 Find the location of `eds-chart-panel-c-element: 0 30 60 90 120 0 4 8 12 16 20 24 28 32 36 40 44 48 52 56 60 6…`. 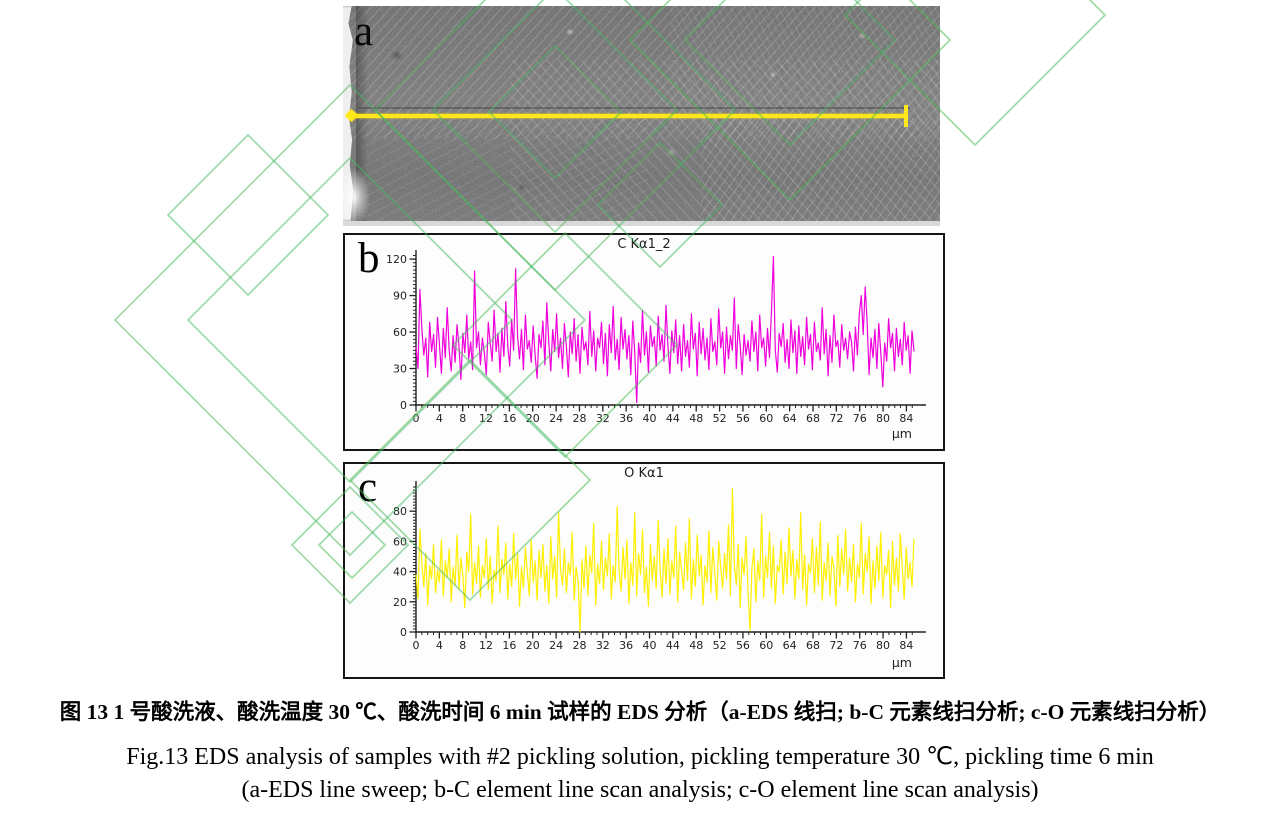

eds-chart-panel-c-element: 0 30 60 90 120 0 4 8 12 16 20 24 28 32 36 40 44 48 52 56 60 6… is located at coordinates (644, 342).